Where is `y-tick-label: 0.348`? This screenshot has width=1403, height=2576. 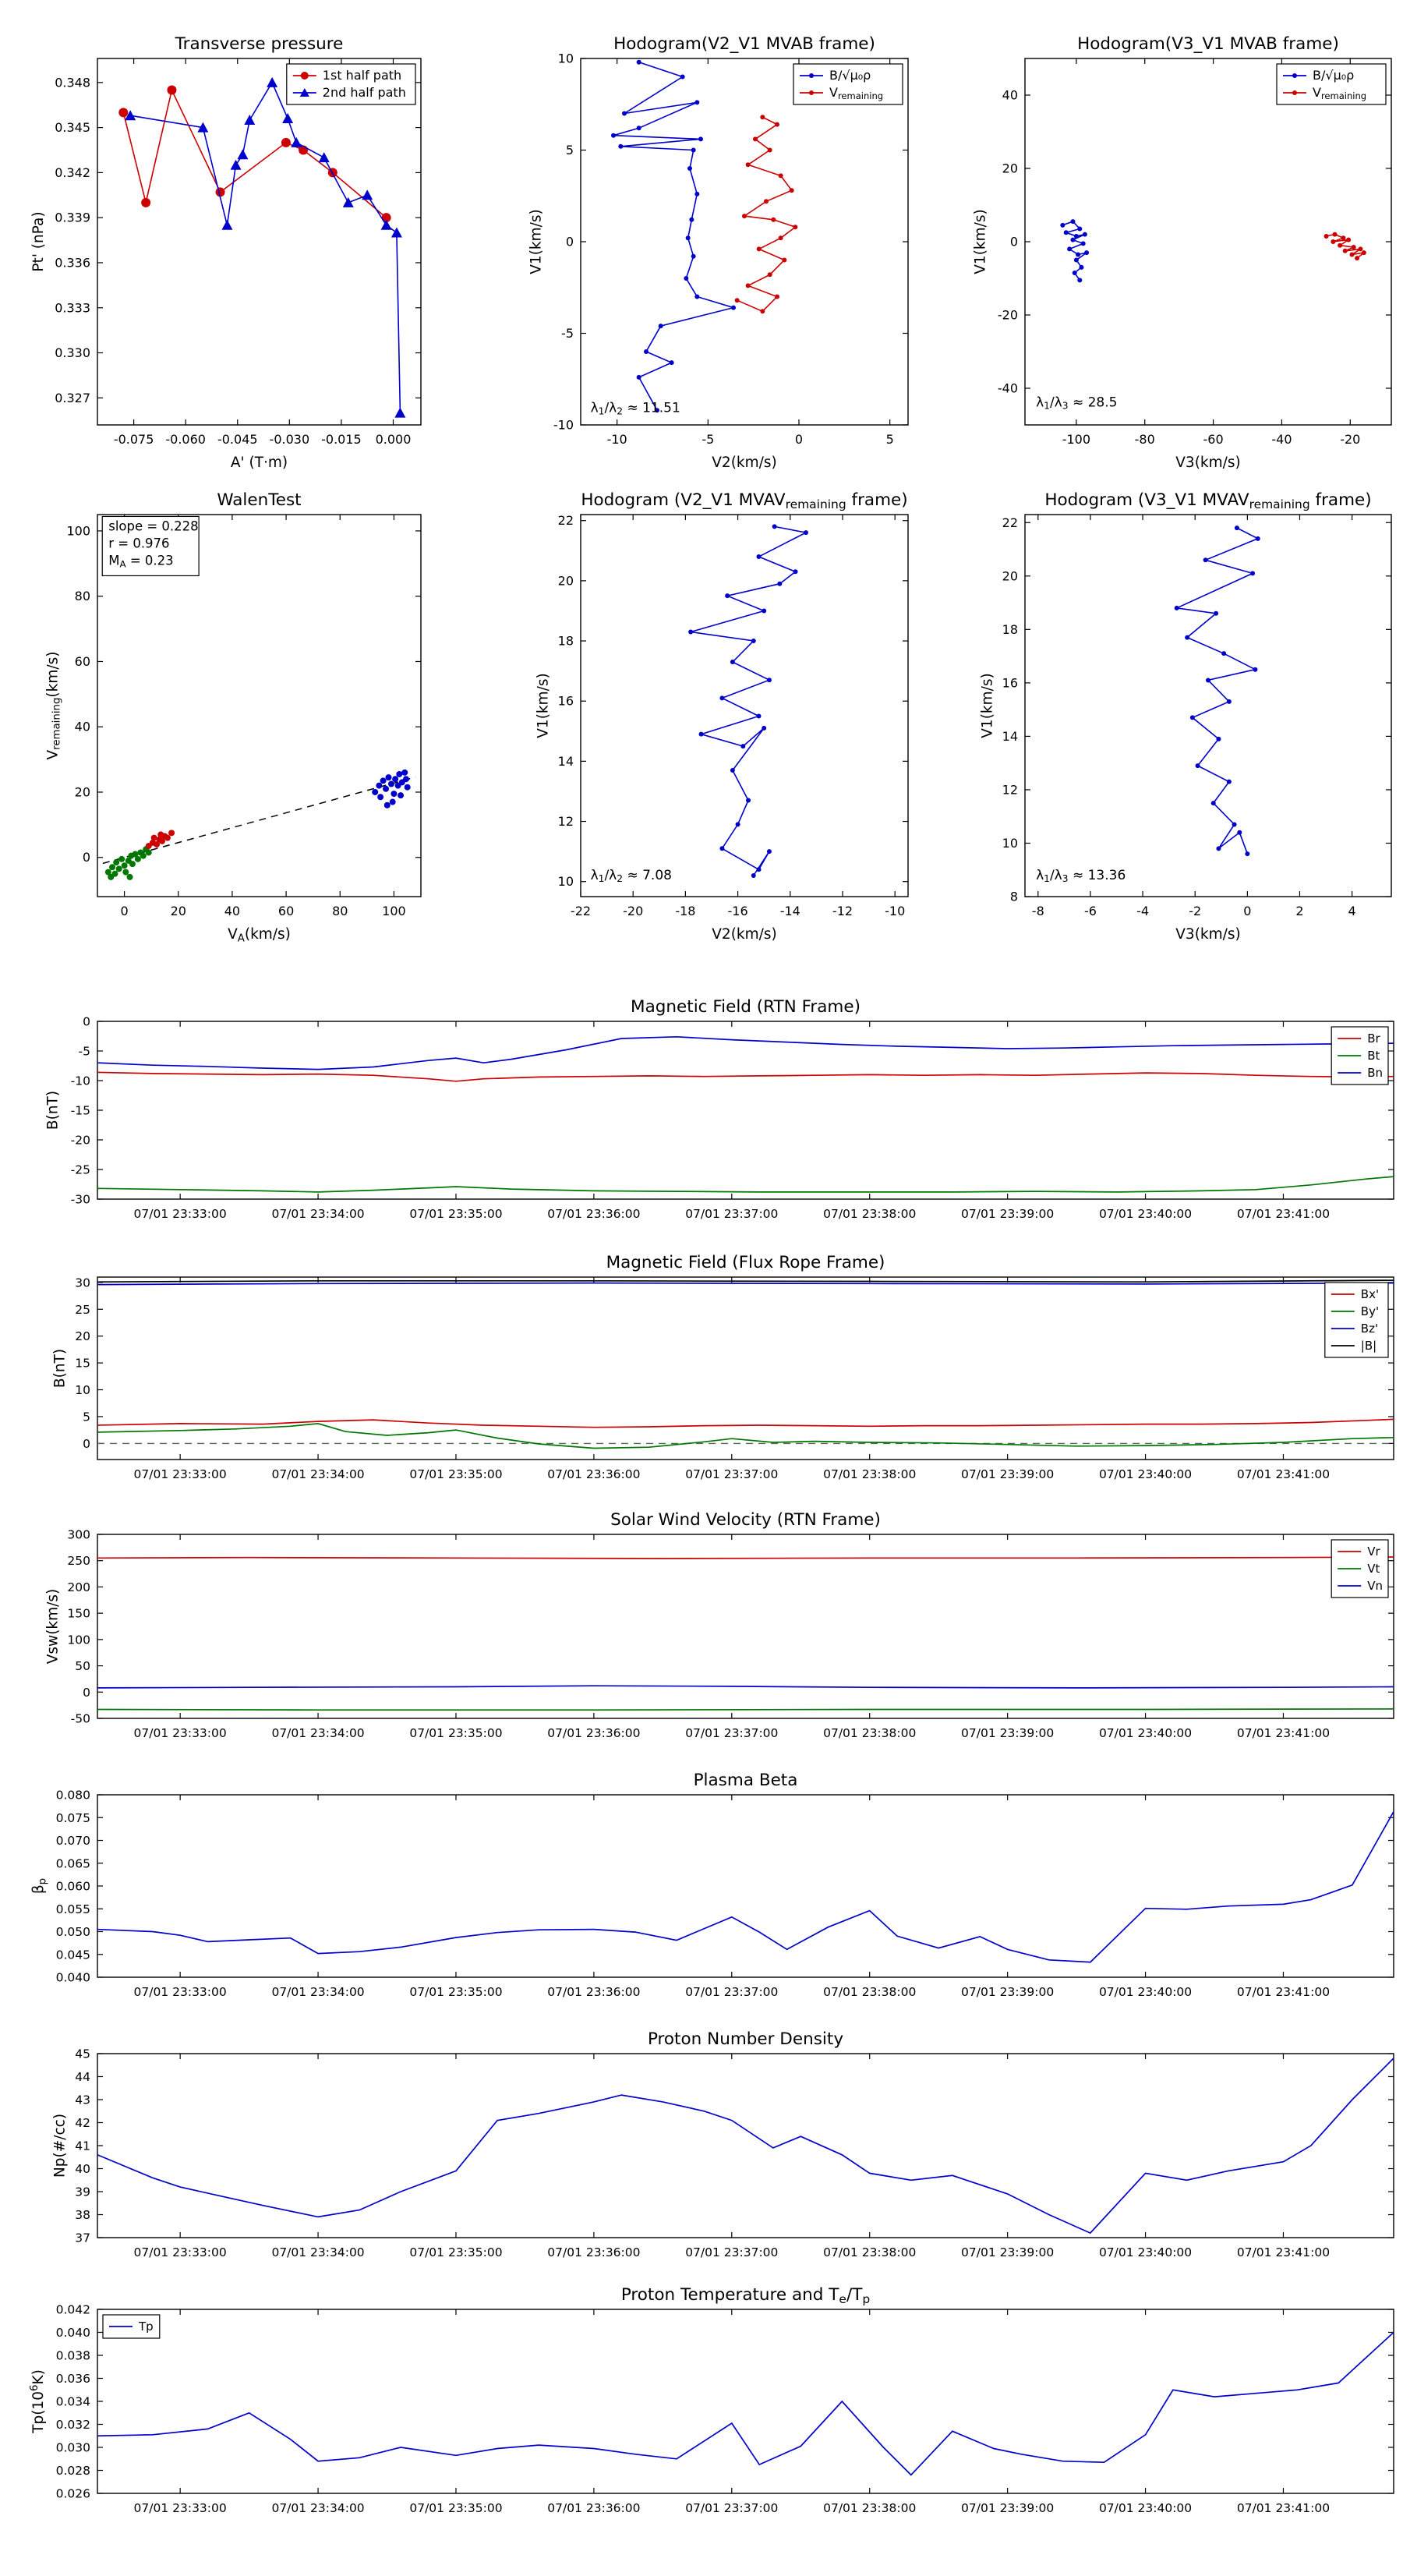
y-tick-label: 0.348 is located at coordinates (72, 82).